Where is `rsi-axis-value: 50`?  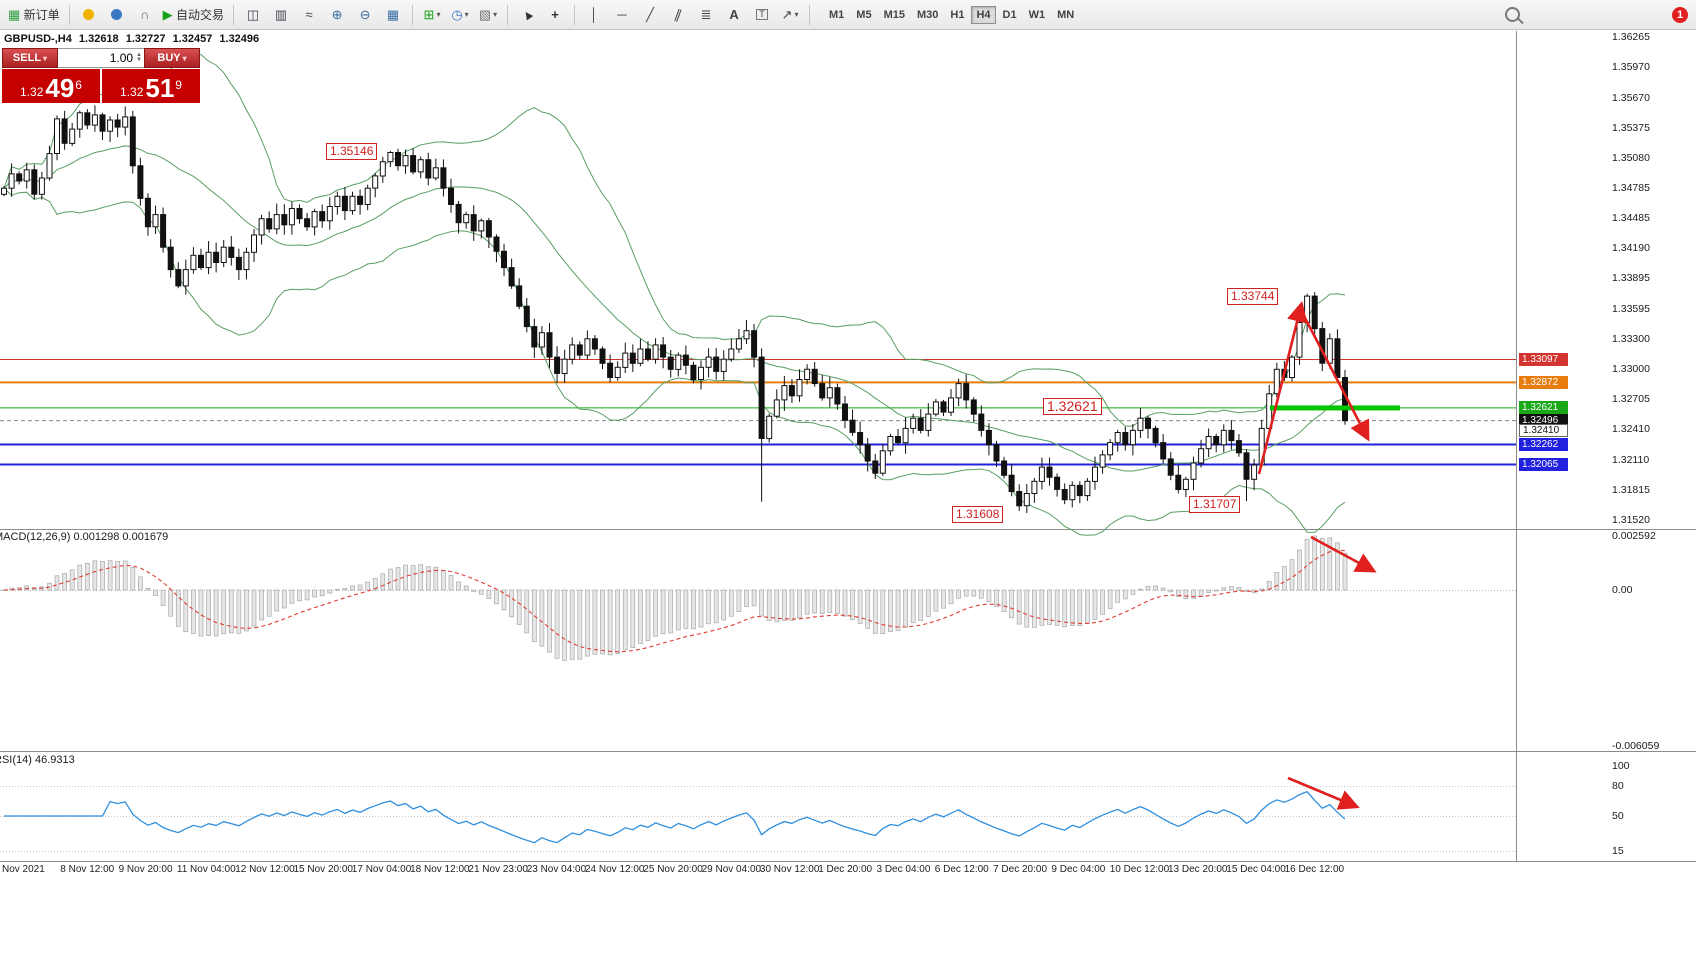
rsi-axis-value: 50 is located at coordinates (1618, 816).